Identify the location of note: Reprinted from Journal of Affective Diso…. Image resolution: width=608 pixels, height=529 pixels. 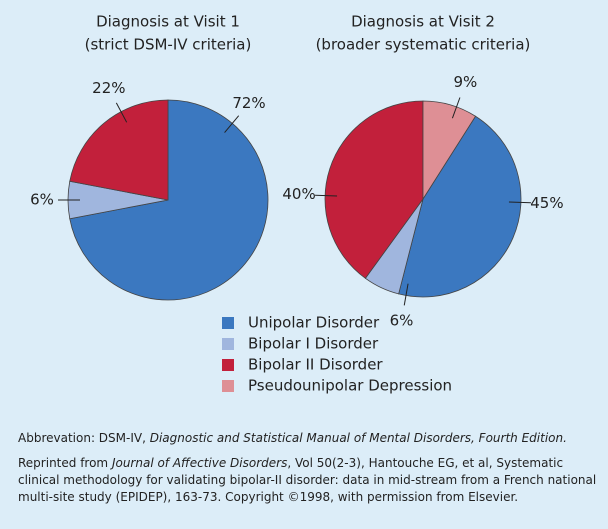
(308, 480).